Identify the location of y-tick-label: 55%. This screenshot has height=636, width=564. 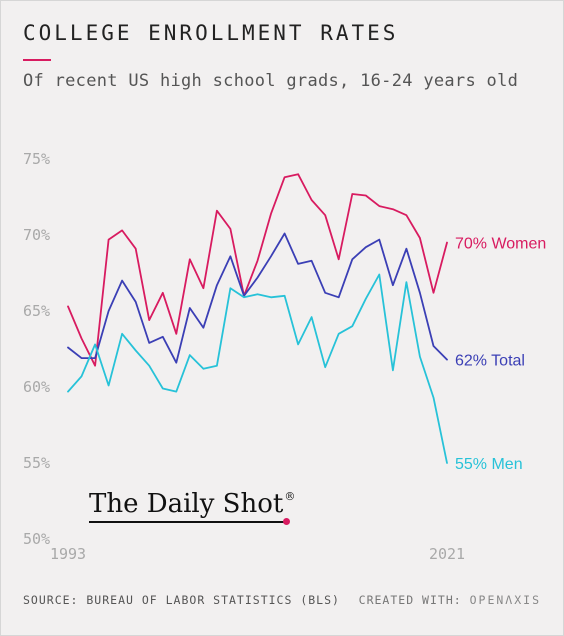
(36, 463).